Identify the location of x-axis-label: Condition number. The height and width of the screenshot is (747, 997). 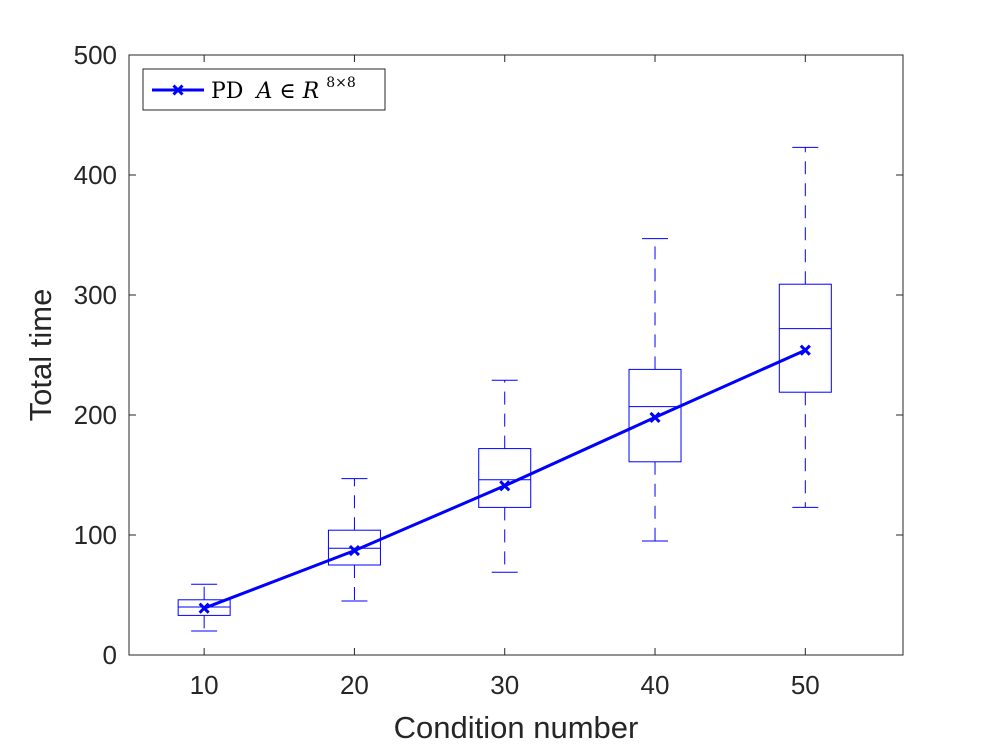
(516, 727).